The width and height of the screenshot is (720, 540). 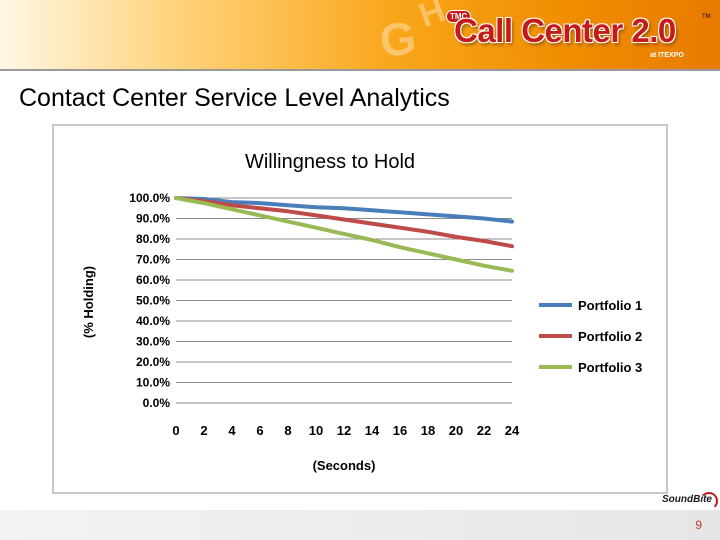 What do you see at coordinates (484, 430) in the screenshot?
I see `x-tick-label: 22` at bounding box center [484, 430].